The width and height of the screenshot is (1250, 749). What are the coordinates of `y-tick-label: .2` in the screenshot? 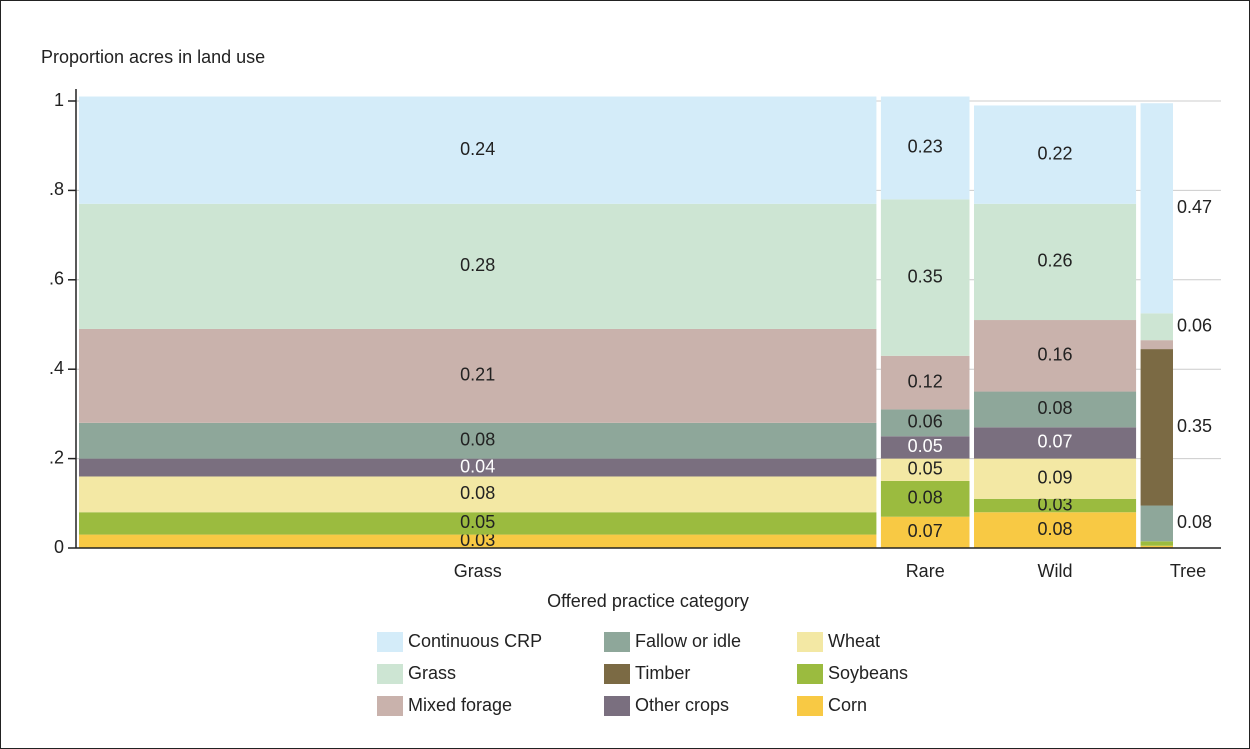 It's located at (56, 457).